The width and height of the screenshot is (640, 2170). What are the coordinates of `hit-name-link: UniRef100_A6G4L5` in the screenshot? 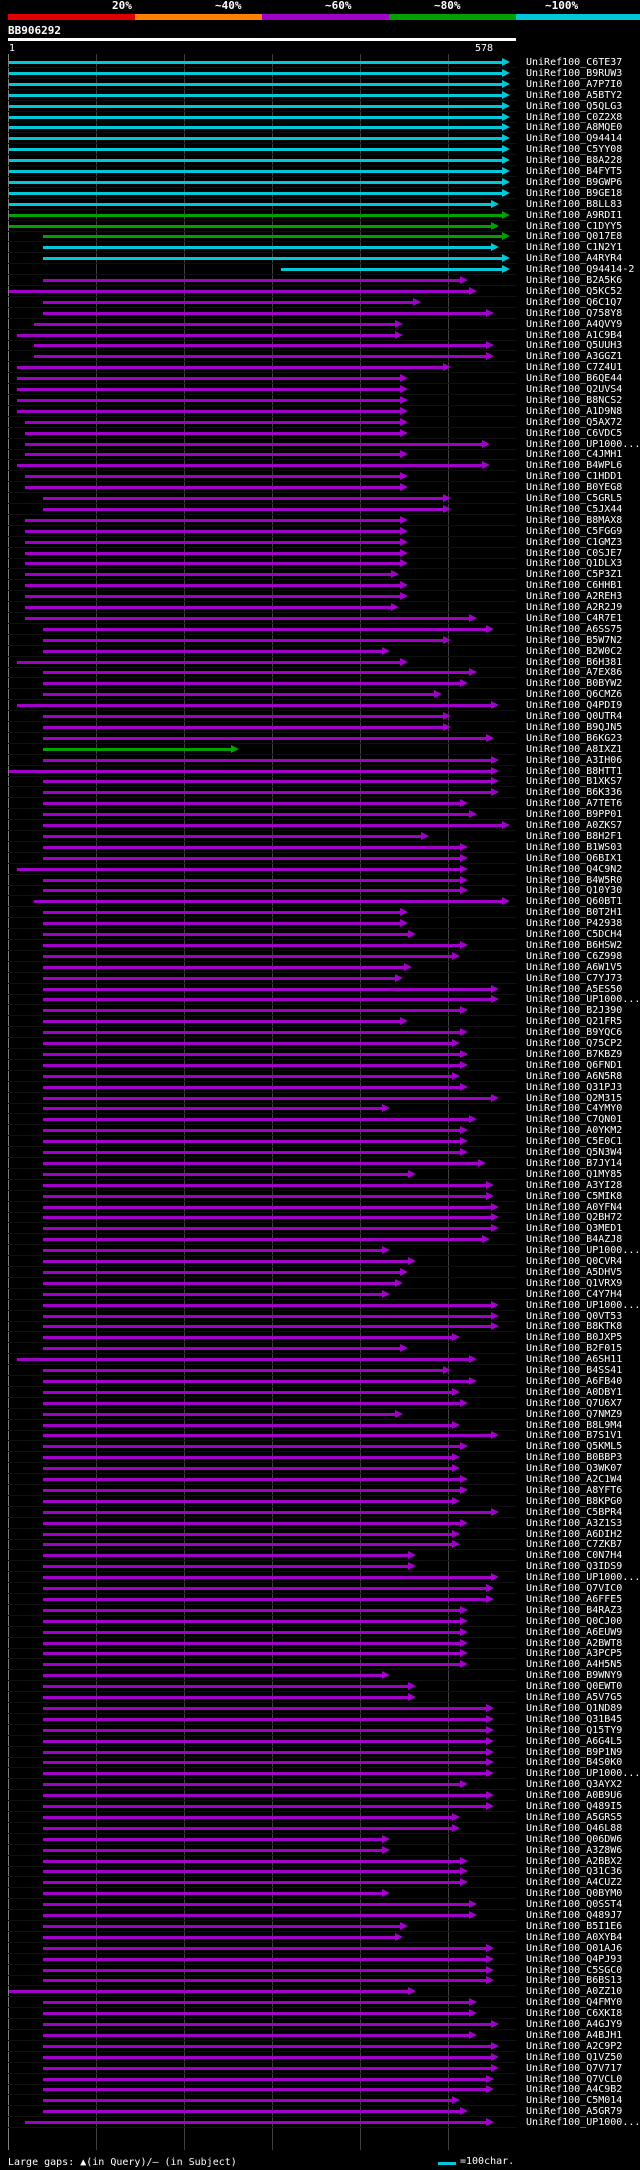 It's located at (574, 1741).